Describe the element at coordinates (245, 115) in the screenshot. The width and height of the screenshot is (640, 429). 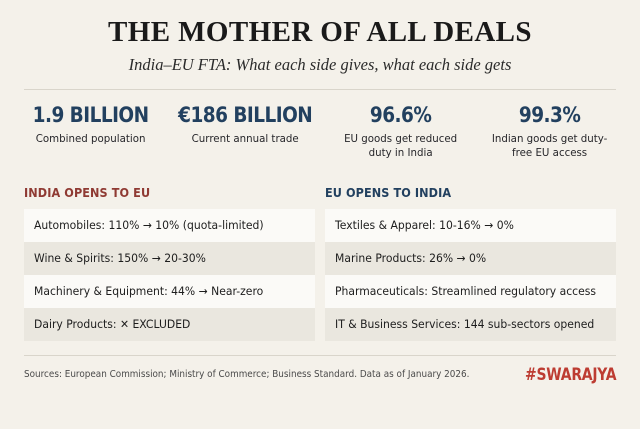
I see `stat-value: €186 BILLION` at that location.